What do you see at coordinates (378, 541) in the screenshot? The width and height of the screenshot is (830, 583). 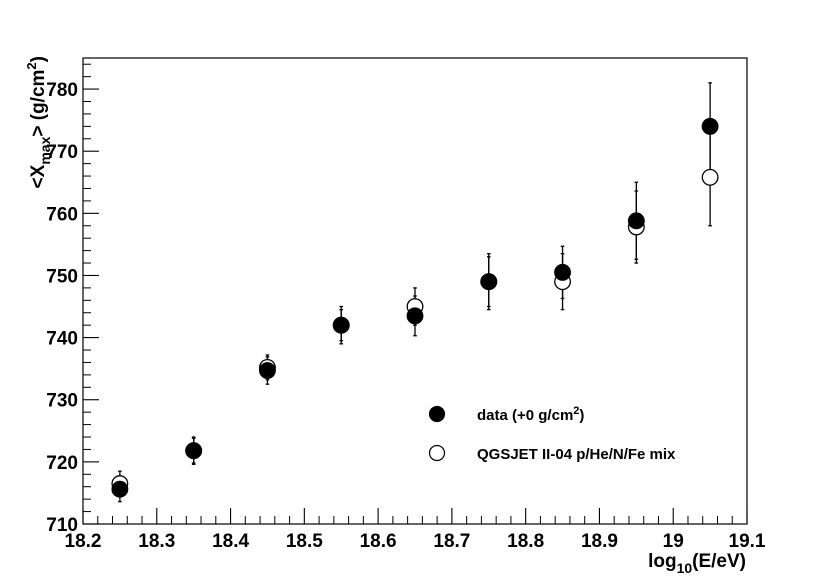 I see `x-tick-label: 18.6` at bounding box center [378, 541].